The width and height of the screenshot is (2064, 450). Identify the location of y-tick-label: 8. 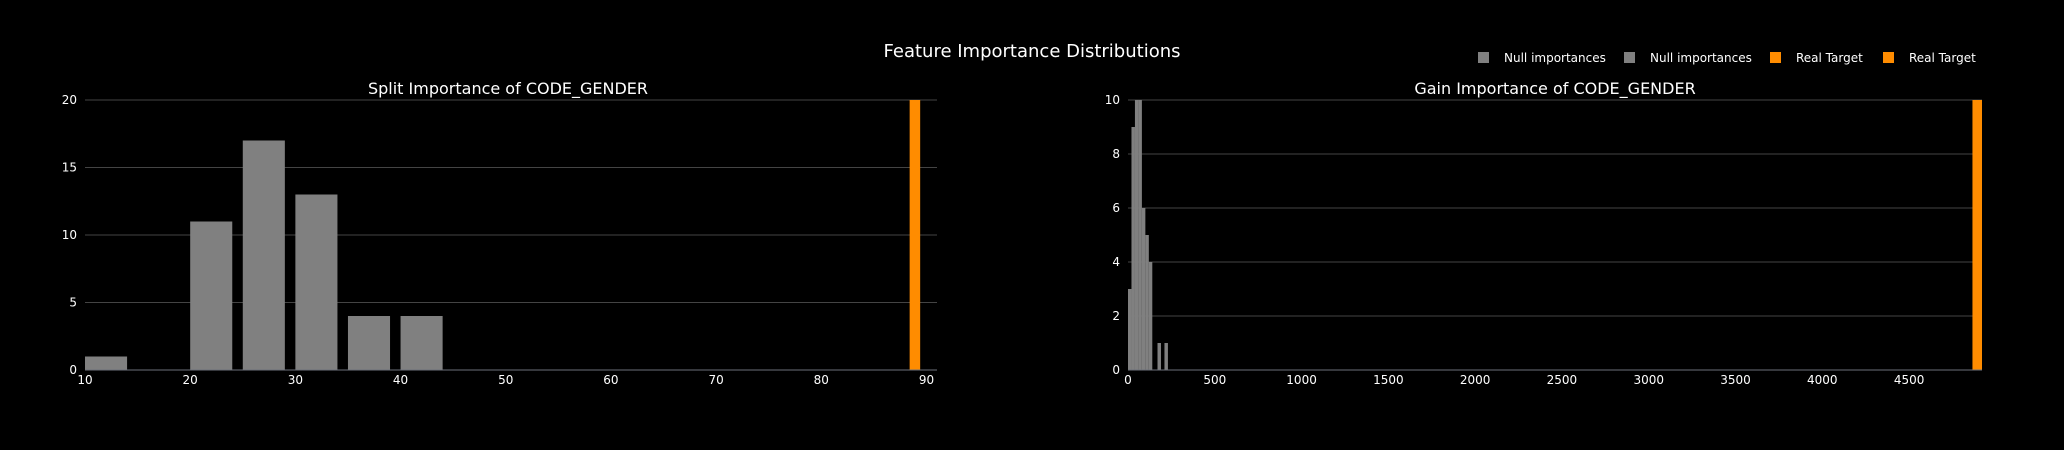
(1116, 154).